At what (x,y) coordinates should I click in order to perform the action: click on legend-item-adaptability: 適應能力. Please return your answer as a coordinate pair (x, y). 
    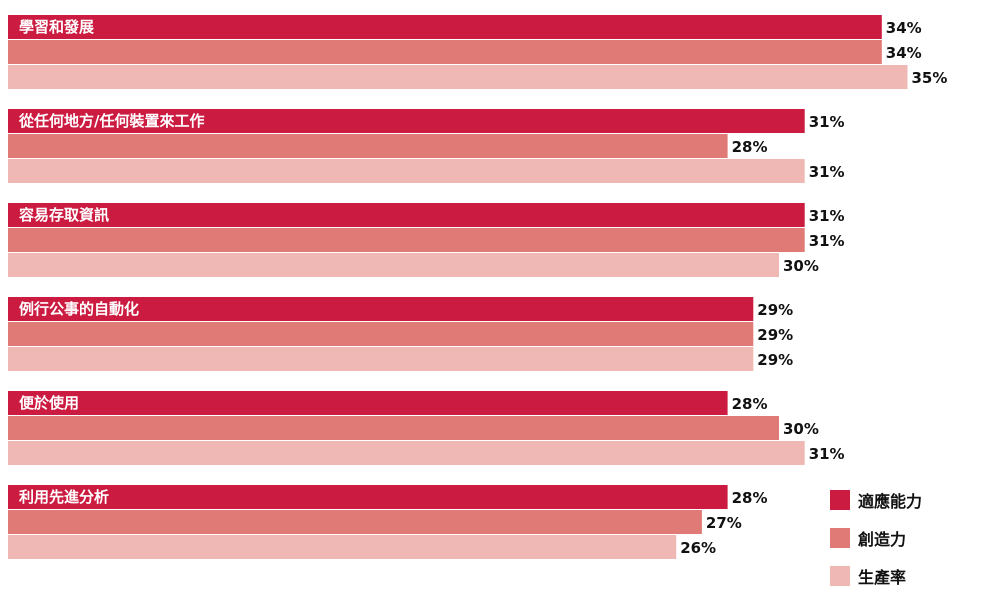
    Looking at the image, I should click on (910, 500).